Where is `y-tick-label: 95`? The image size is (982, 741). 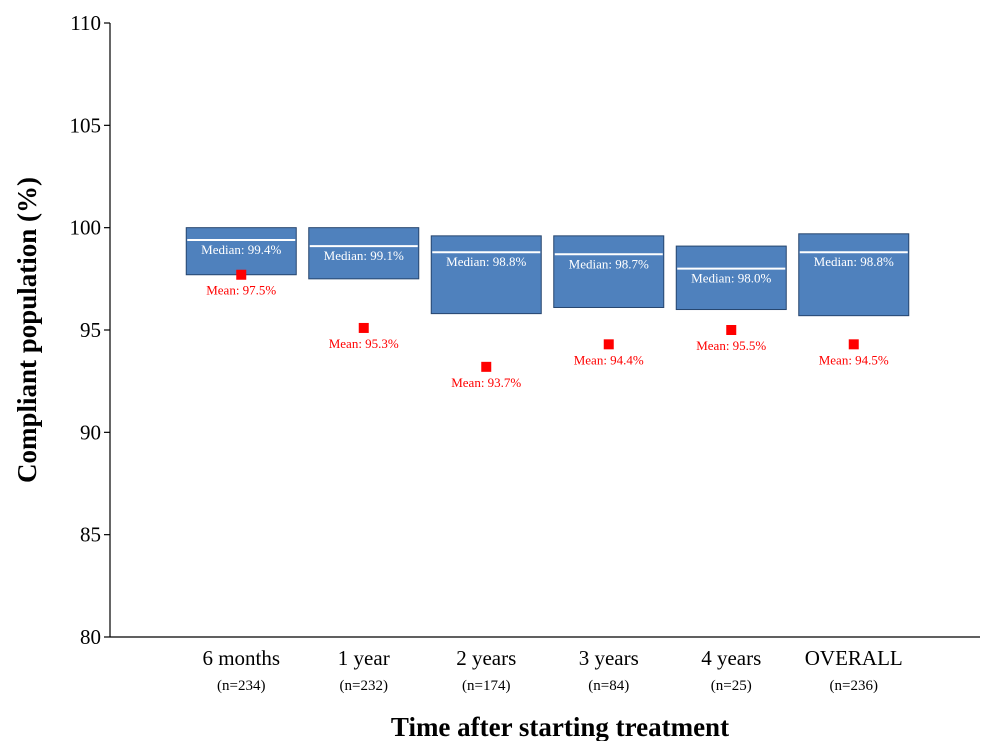
y-tick-label: 95 is located at coordinates (90, 330).